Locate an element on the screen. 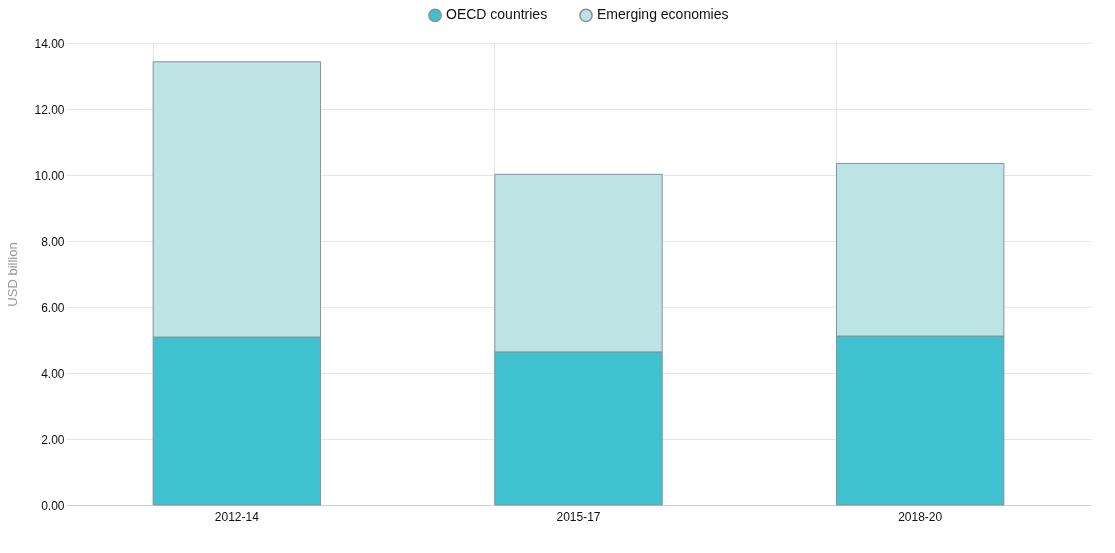  y-tick-label: 8.00 is located at coordinates (53, 241).